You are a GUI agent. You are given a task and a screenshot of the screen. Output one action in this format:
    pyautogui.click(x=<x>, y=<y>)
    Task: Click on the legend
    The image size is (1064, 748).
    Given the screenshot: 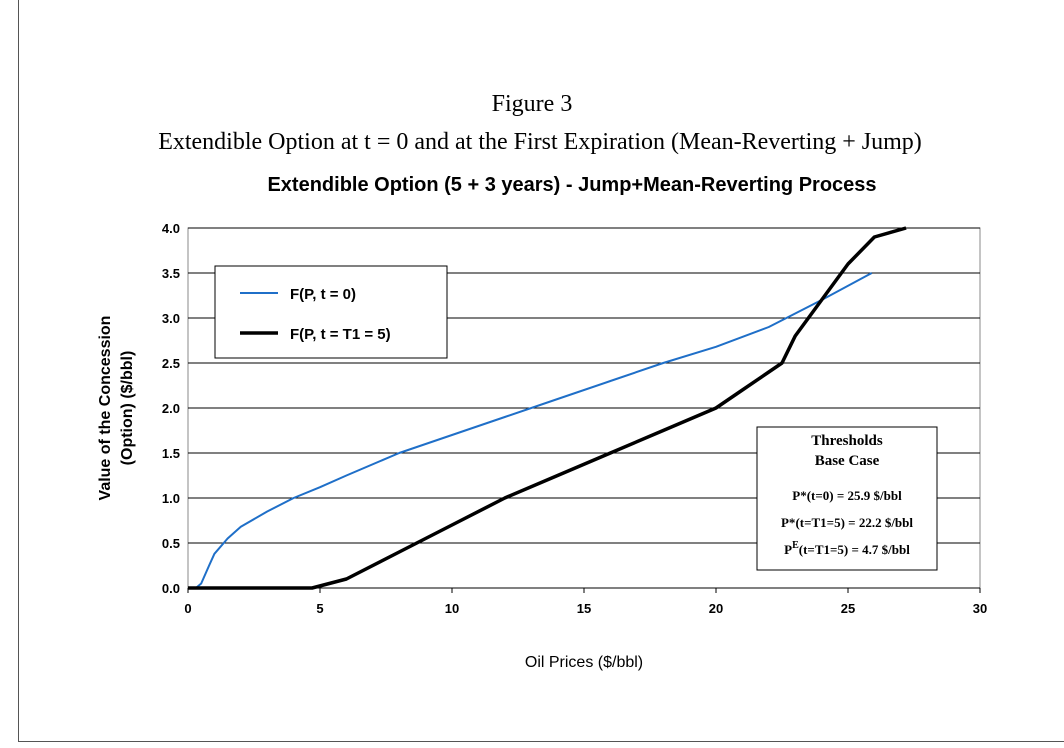 What is the action you would take?
    pyautogui.click(x=331, y=312)
    